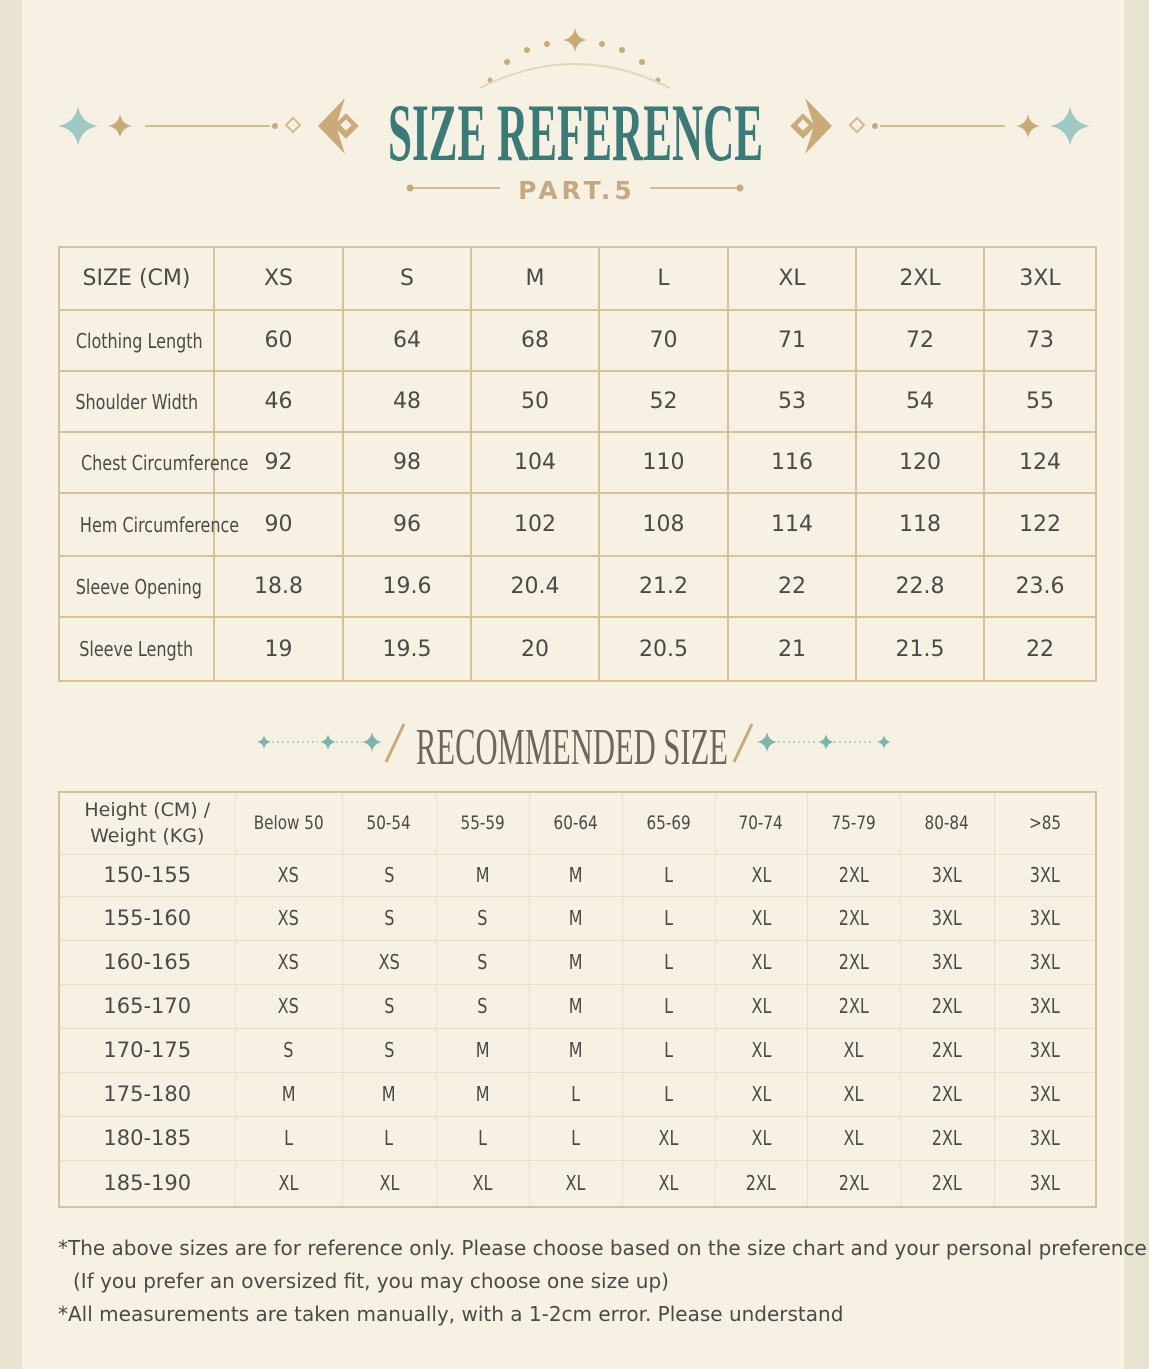  What do you see at coordinates (577, 586) in the screenshot?
I see `row: Sleeve Opening 18.8 19.6 20.4 21.2 22 22.8 23.6` at bounding box center [577, 586].